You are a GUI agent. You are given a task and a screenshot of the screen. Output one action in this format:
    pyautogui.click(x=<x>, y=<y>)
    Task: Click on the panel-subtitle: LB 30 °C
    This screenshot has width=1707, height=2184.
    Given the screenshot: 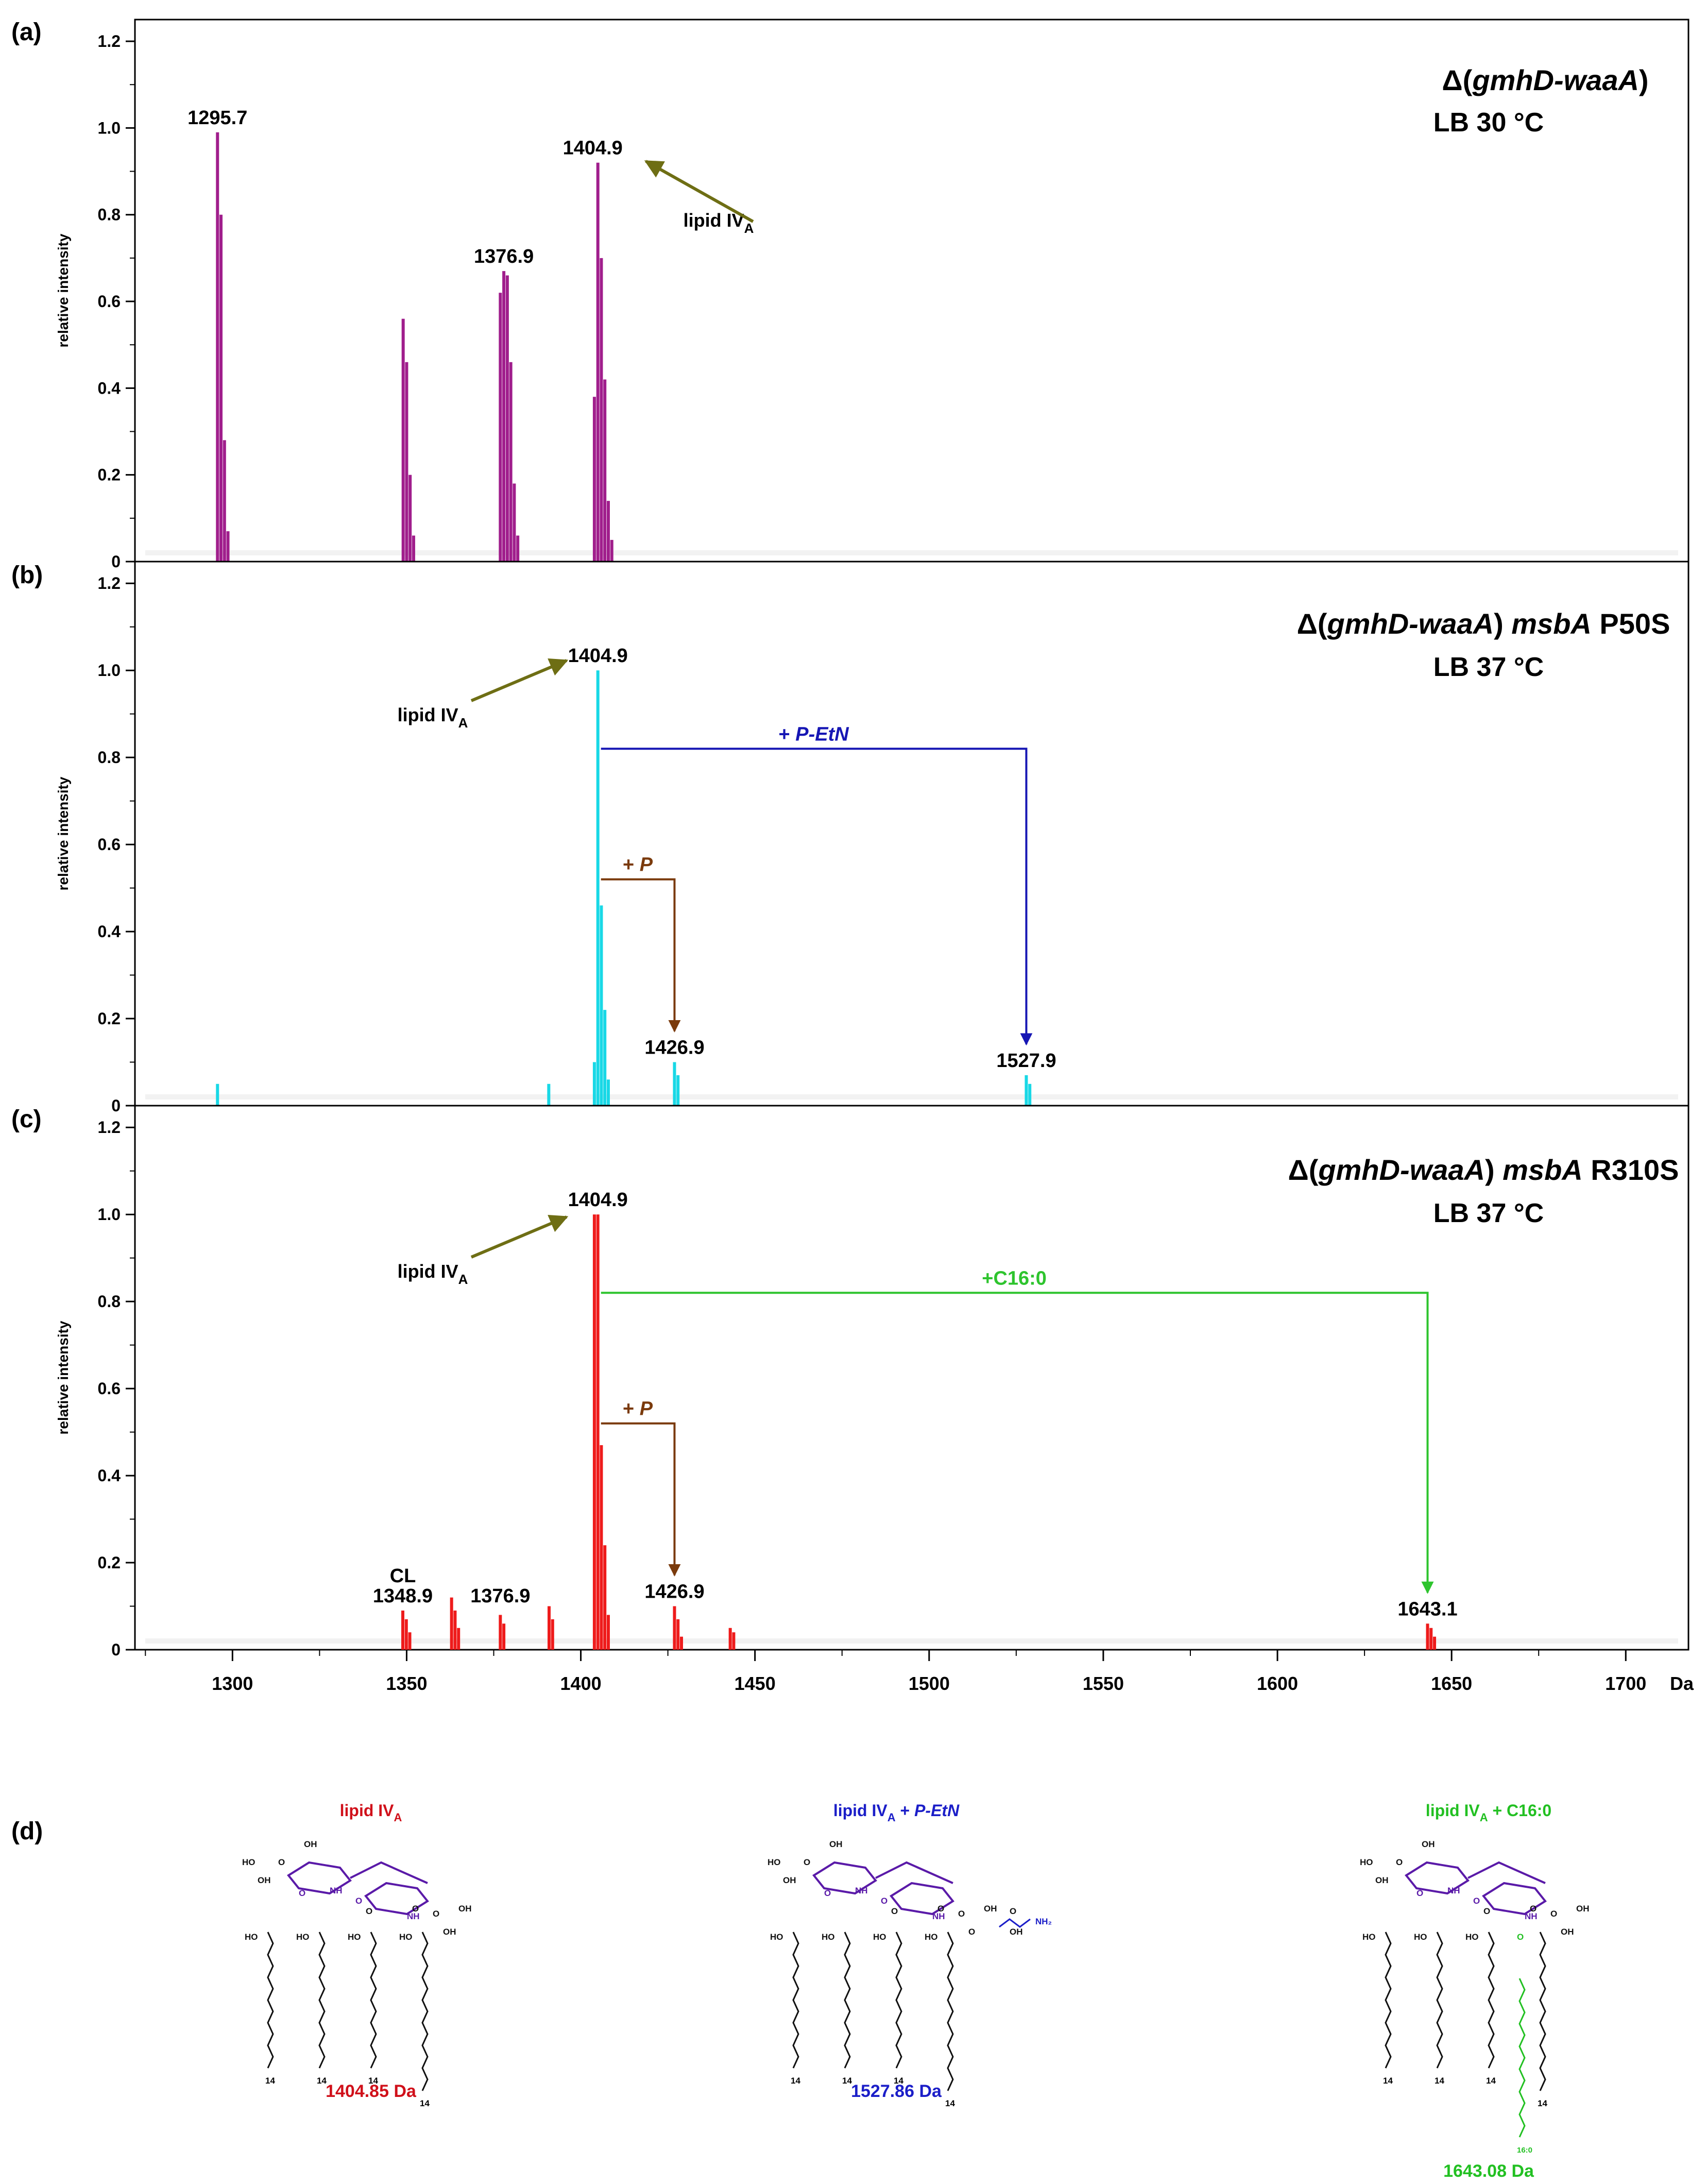 What is the action you would take?
    pyautogui.click(x=1488, y=123)
    